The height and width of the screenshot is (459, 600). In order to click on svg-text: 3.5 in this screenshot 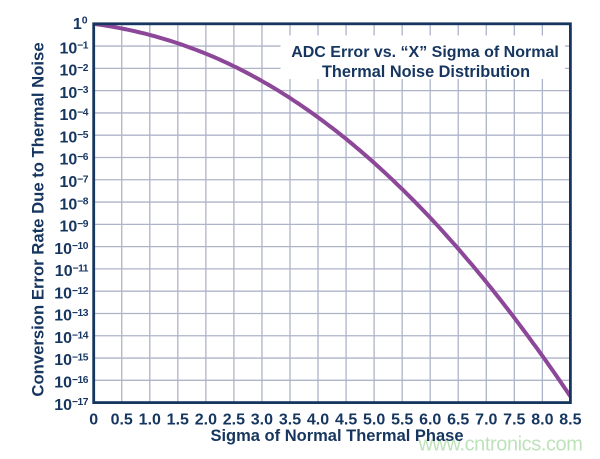, I will do `click(290, 419)`.